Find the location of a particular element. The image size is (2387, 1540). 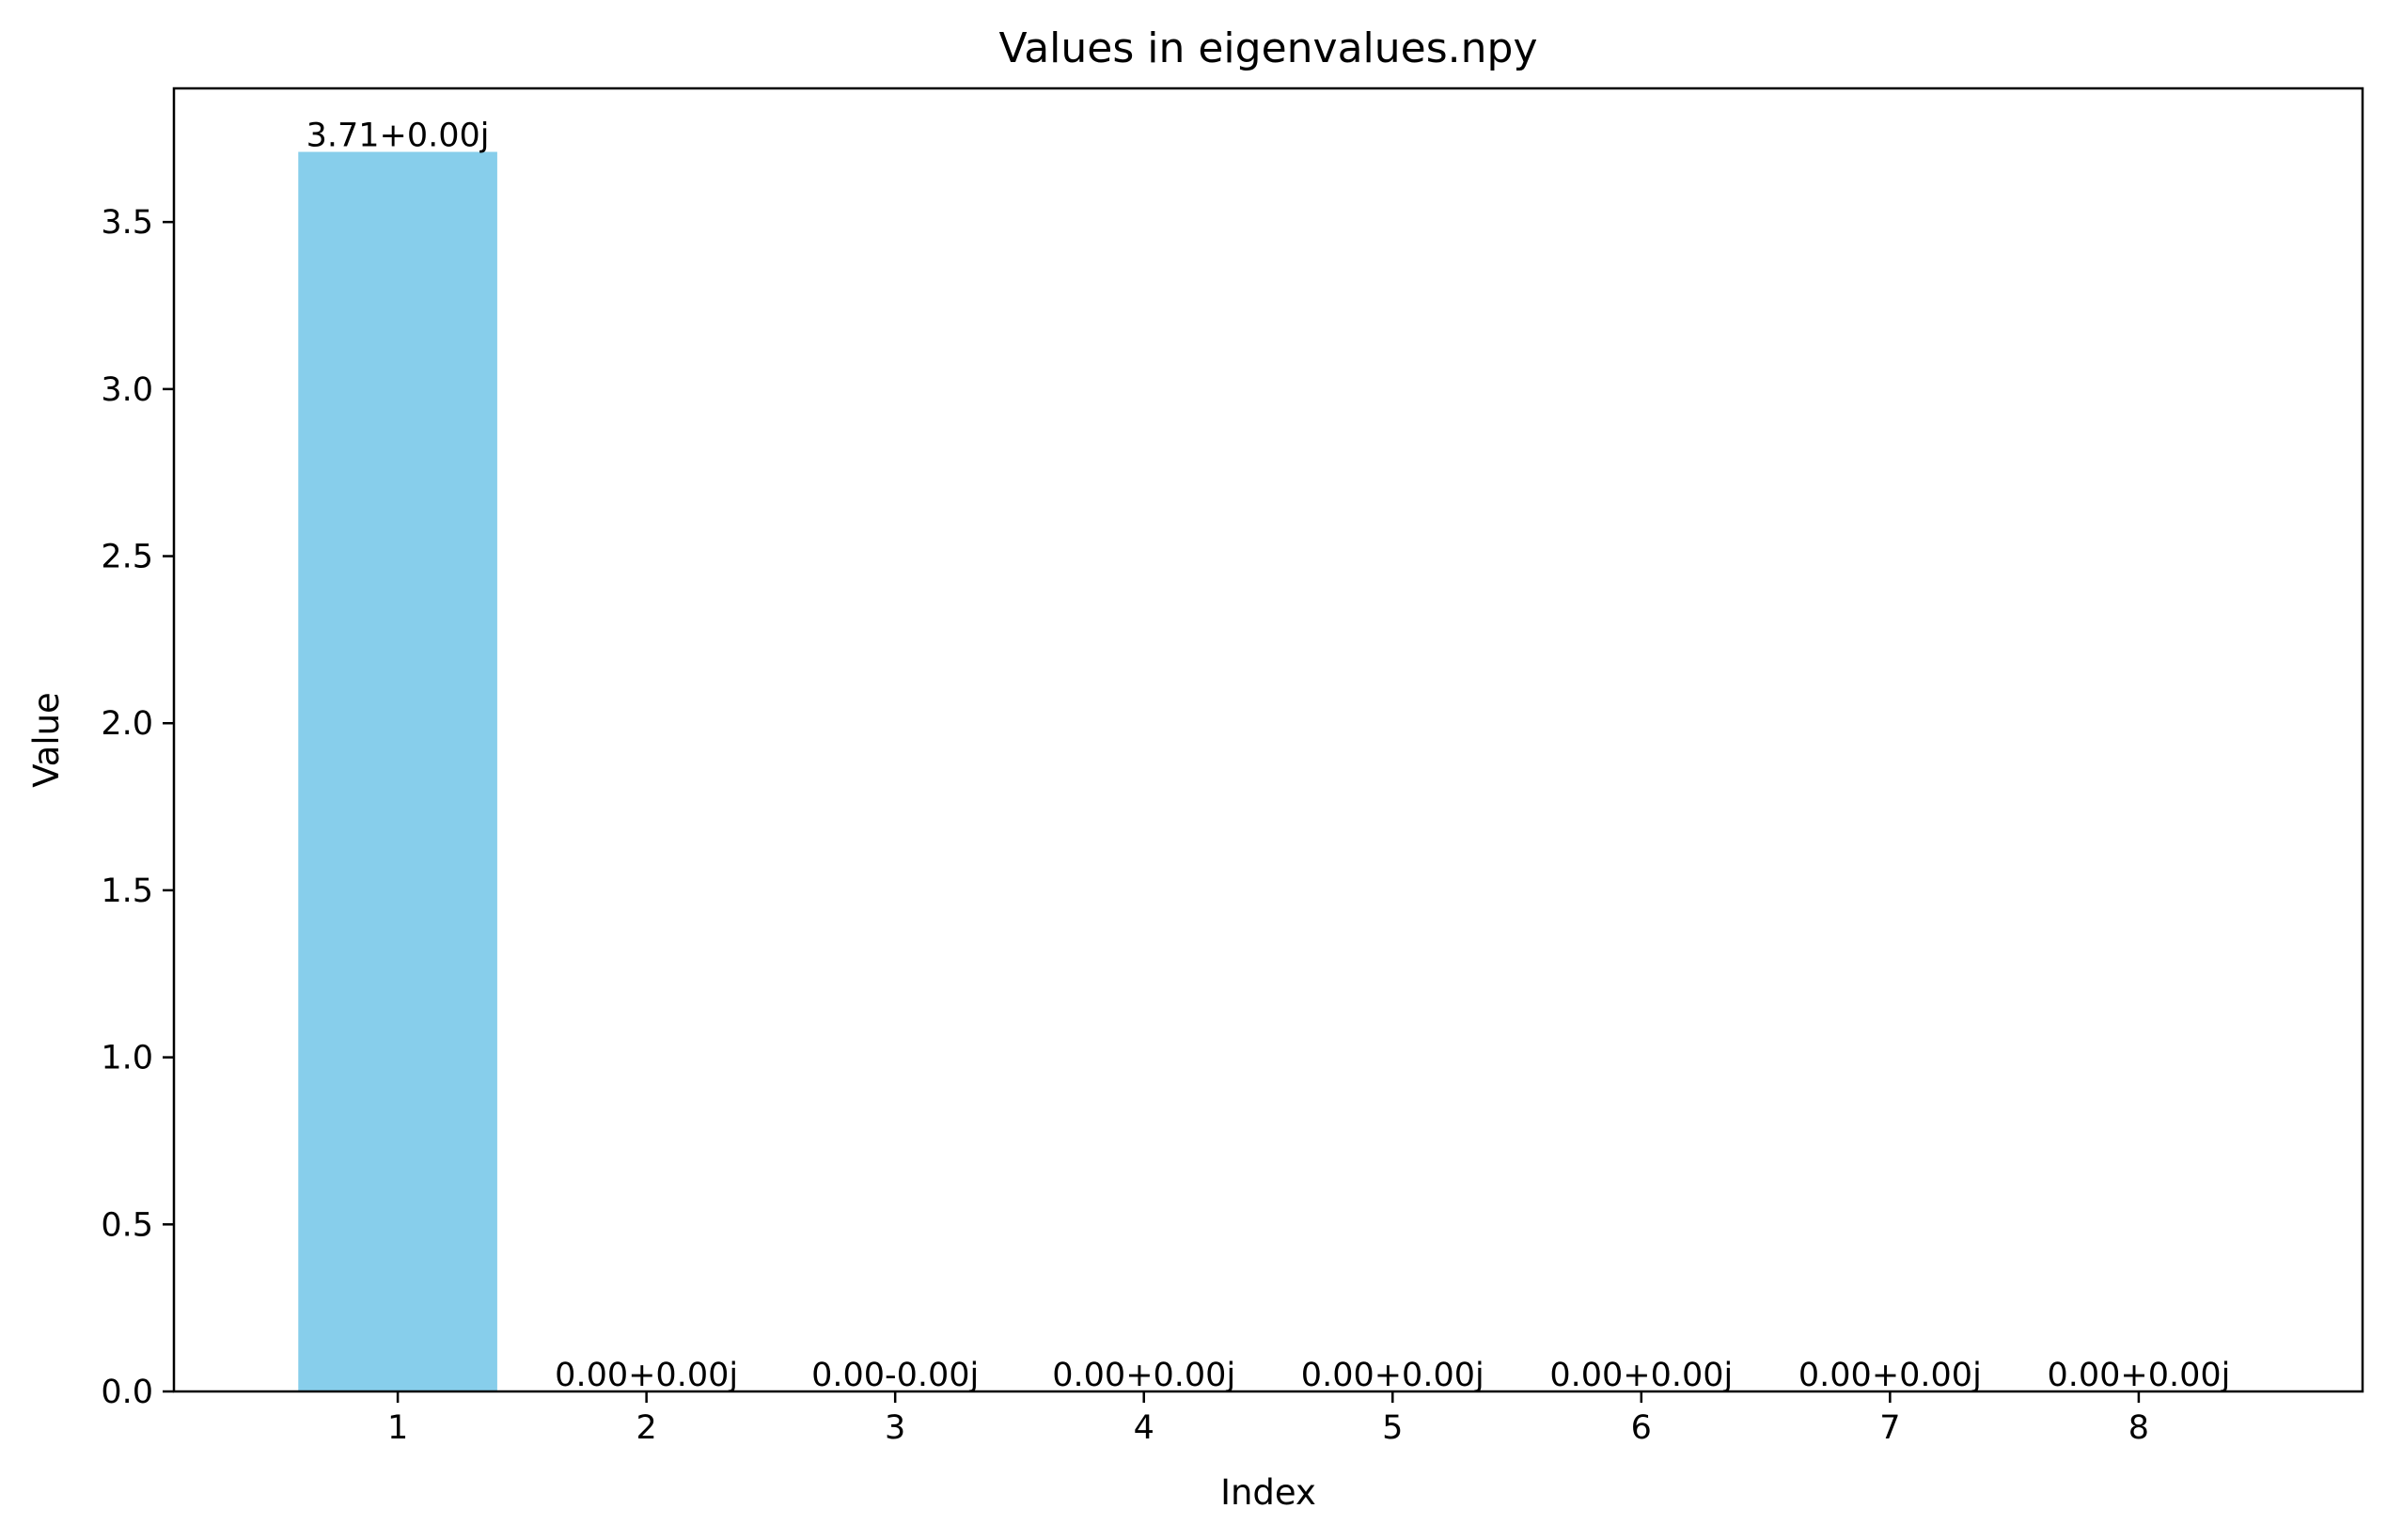

chart-title: Values in eigenvalues.npy is located at coordinates (1268, 48).